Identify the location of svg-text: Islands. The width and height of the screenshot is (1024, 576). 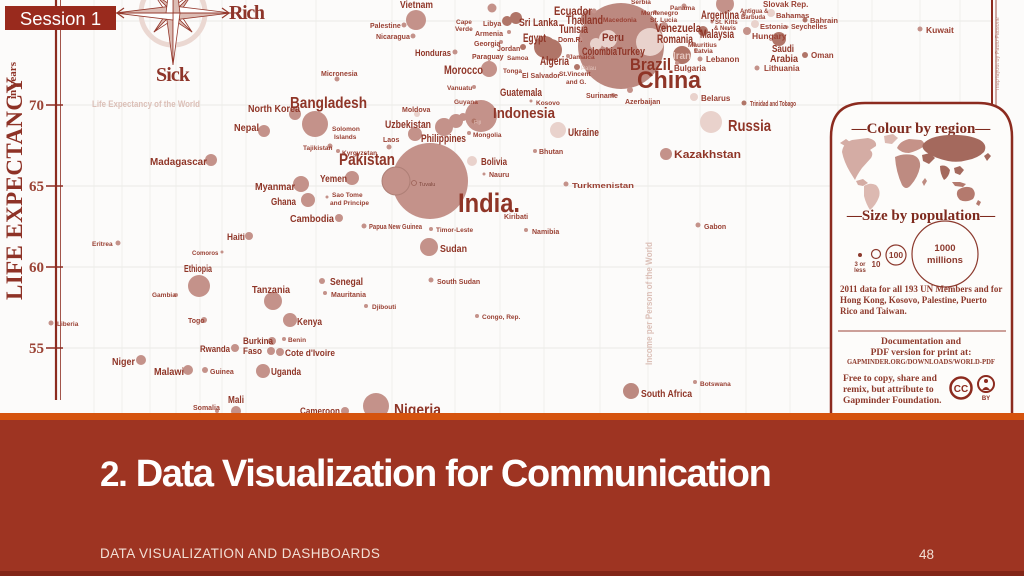
(345, 137).